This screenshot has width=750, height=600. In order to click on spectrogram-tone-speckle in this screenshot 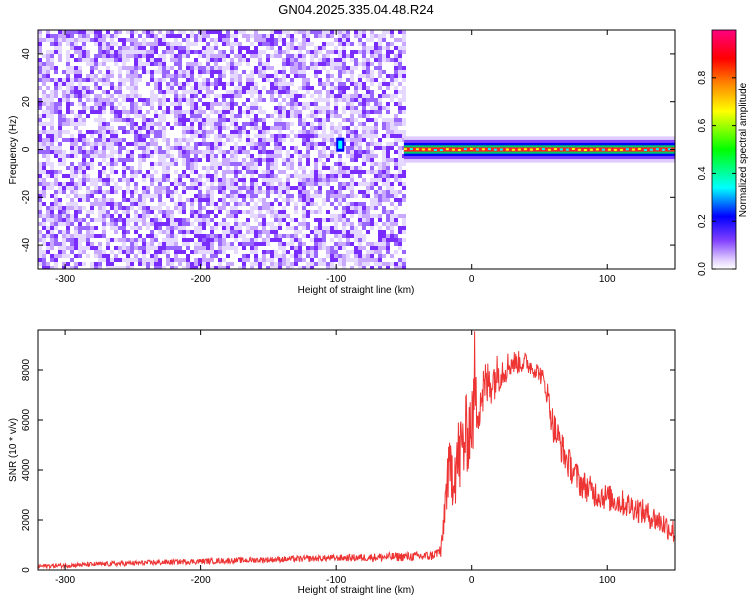, I will do `click(621, 149)`.